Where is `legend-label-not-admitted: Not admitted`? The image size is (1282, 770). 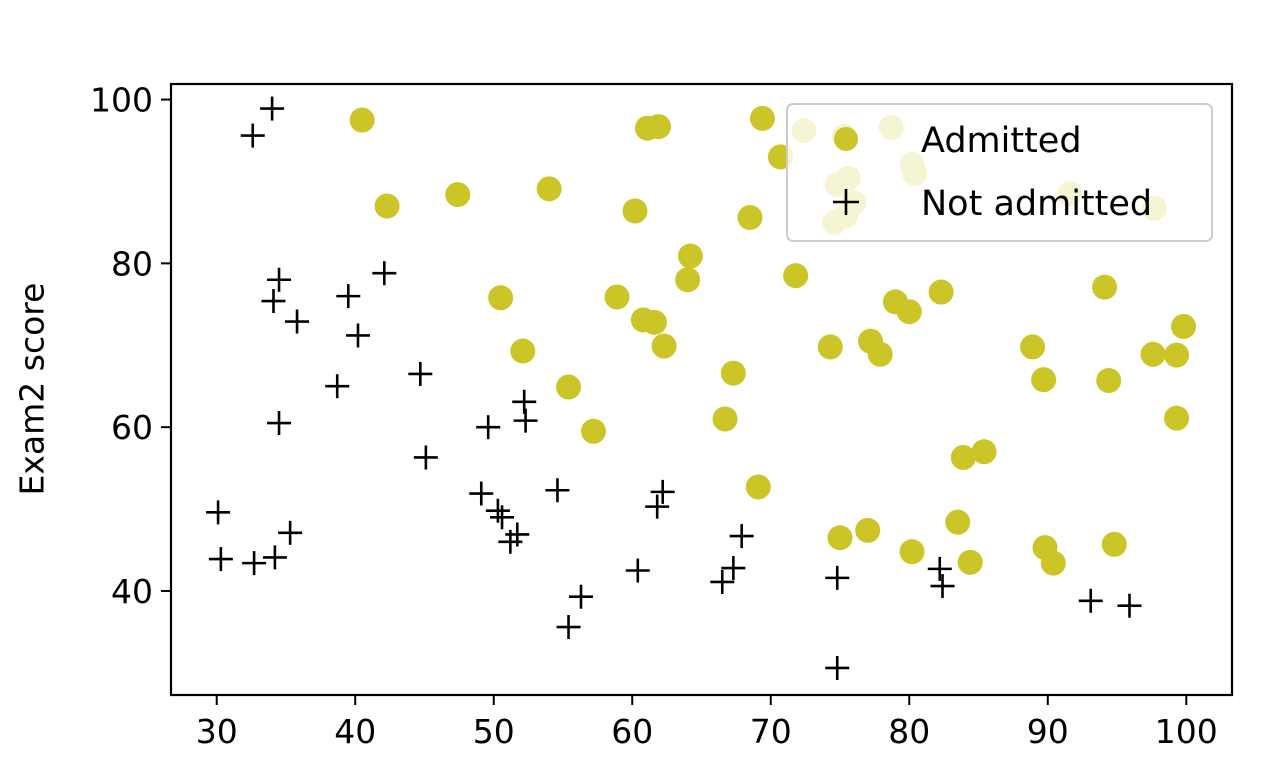 legend-label-not-admitted: Not admitted is located at coordinates (1036, 204).